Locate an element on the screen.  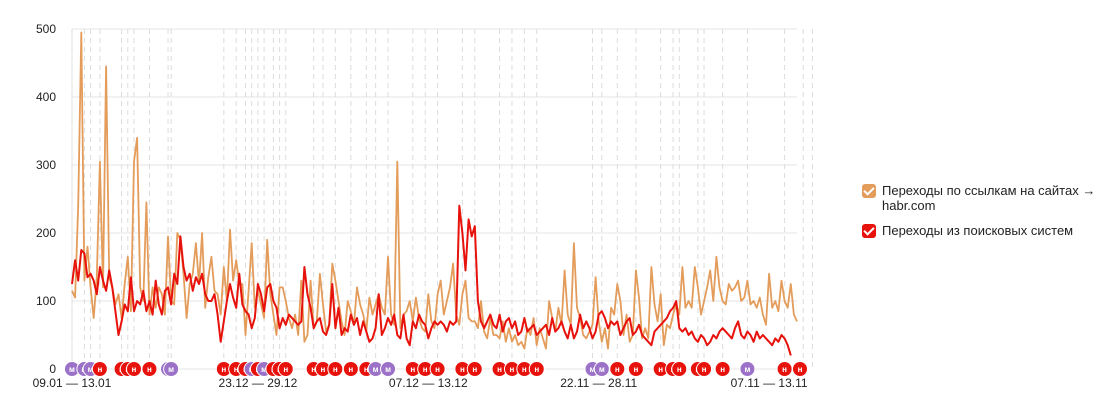
y-axis: 0 100 200 300 400 500 is located at coordinates (46, 199).